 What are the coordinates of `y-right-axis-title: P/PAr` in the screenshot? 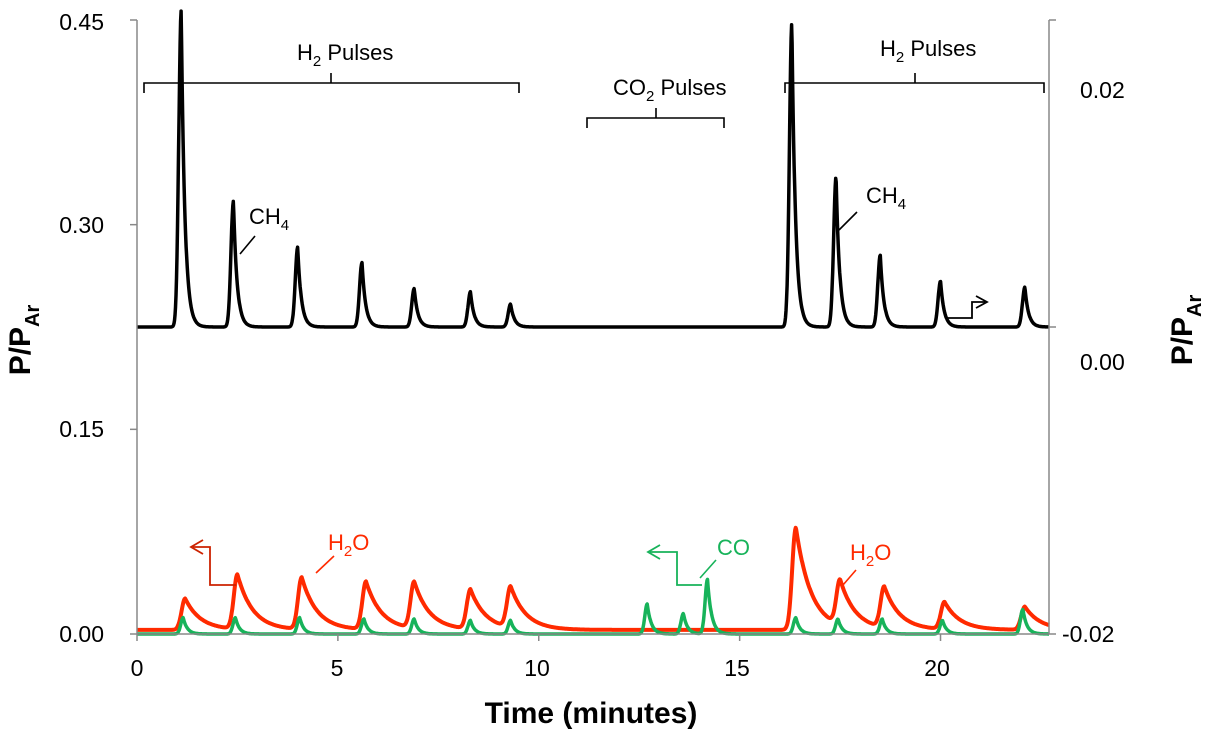 It's located at (1186, 329).